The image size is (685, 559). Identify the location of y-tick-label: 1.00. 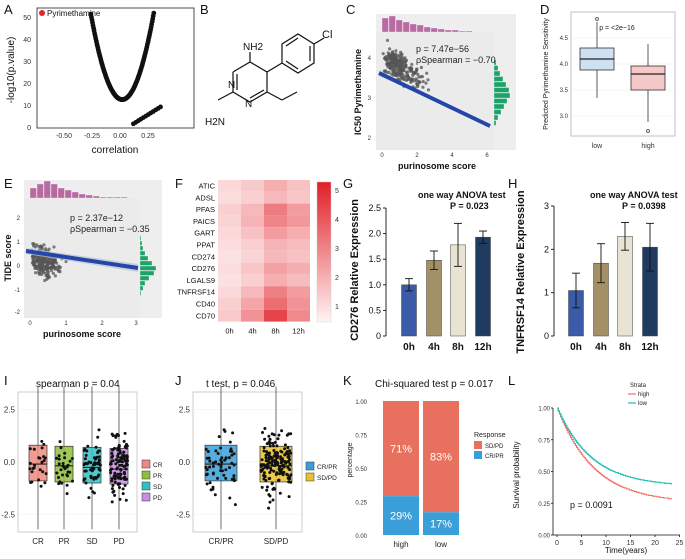
(361, 403).